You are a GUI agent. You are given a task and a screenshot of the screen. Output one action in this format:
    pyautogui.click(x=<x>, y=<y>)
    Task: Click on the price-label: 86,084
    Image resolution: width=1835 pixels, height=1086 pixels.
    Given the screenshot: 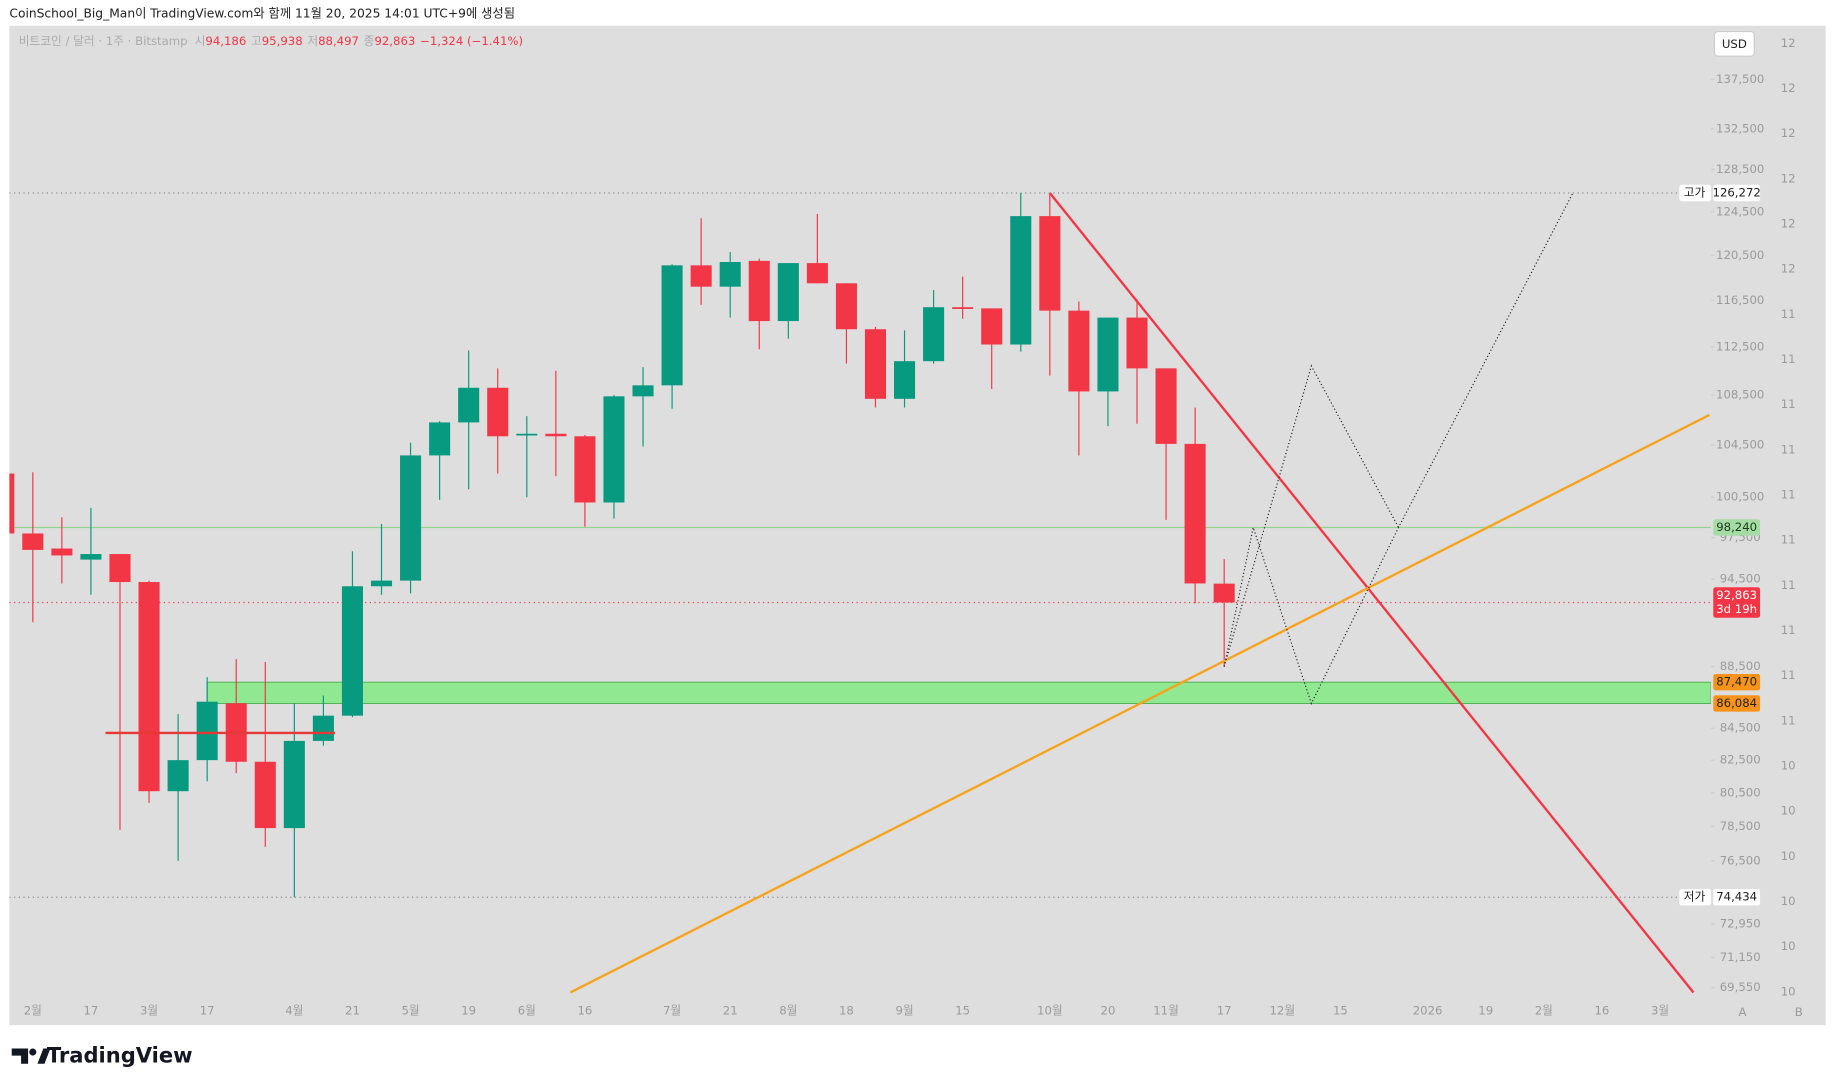 What is the action you would take?
    pyautogui.click(x=1736, y=703)
    